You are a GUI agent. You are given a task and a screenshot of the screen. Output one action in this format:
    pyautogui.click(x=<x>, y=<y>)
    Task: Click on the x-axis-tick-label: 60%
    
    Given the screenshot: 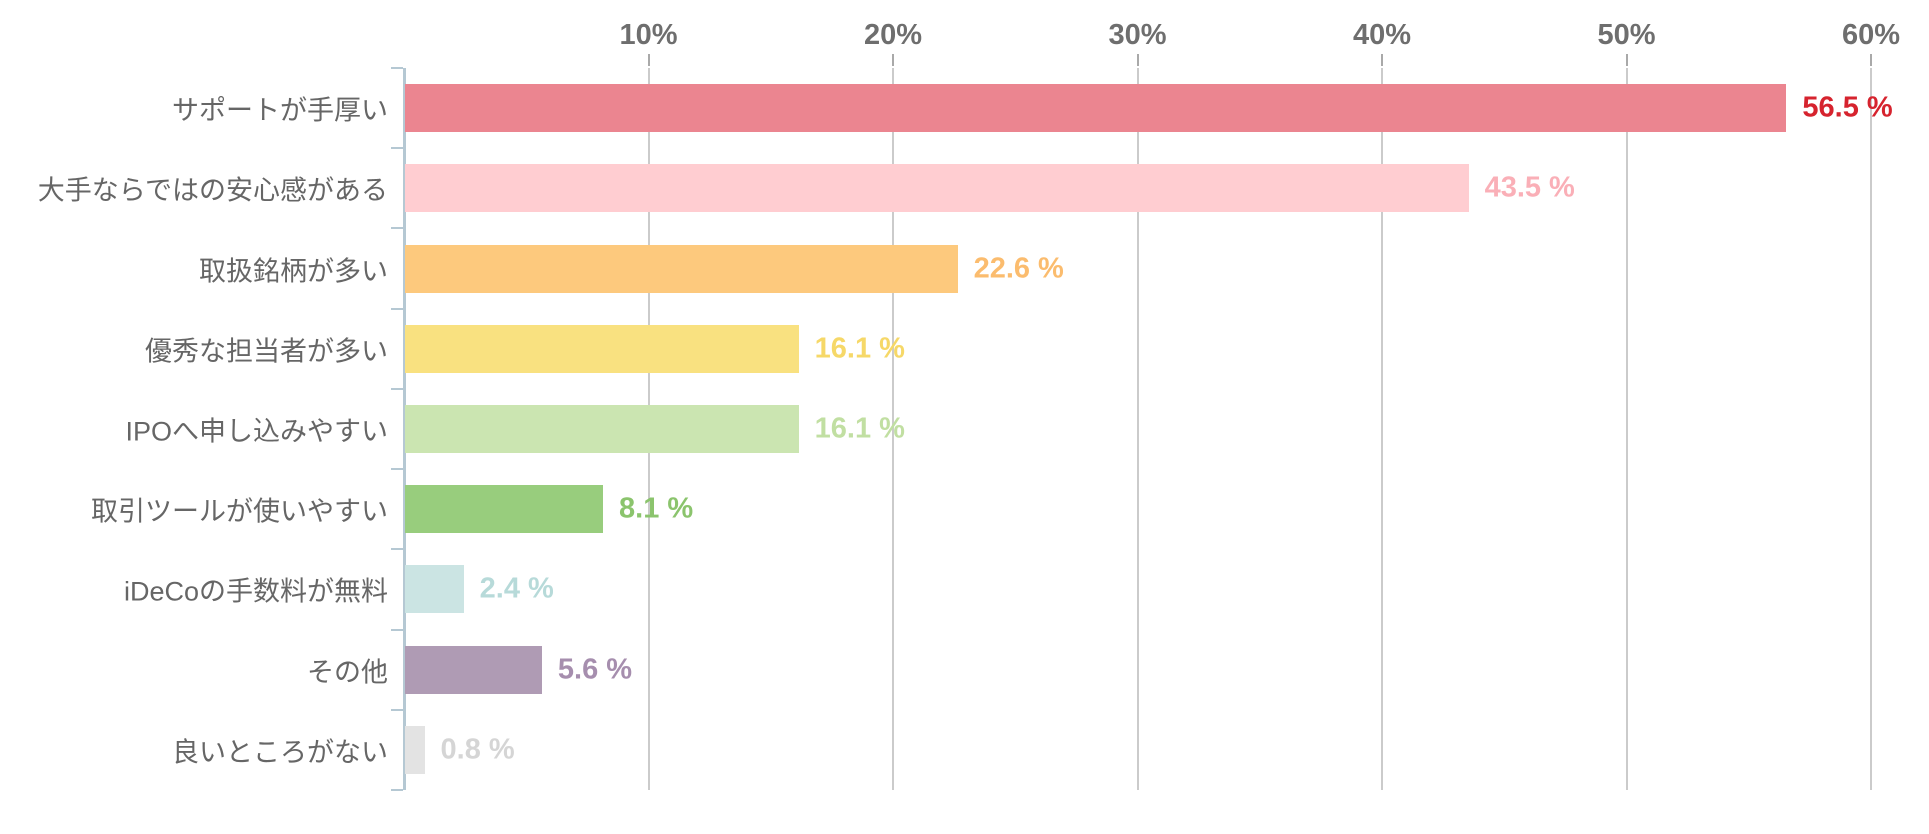 What is the action you would take?
    pyautogui.click(x=1871, y=35)
    